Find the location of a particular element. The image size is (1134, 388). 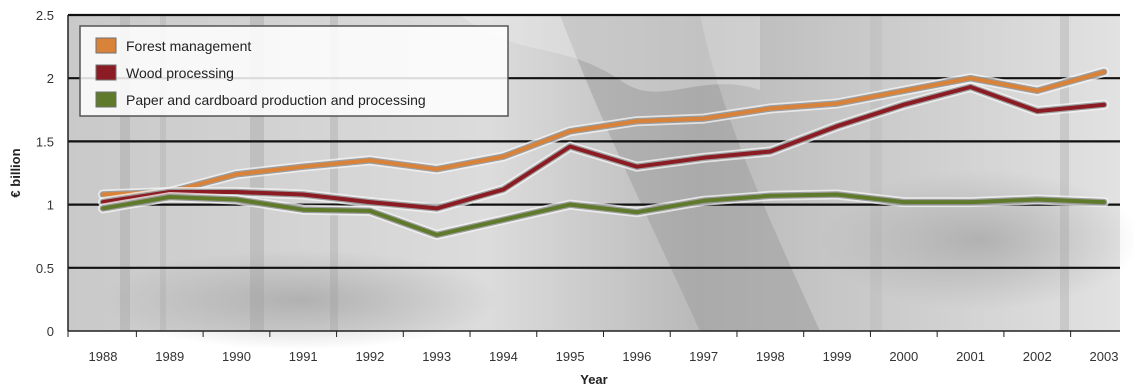

x-tick-label-5: 1993 is located at coordinates (436, 356).